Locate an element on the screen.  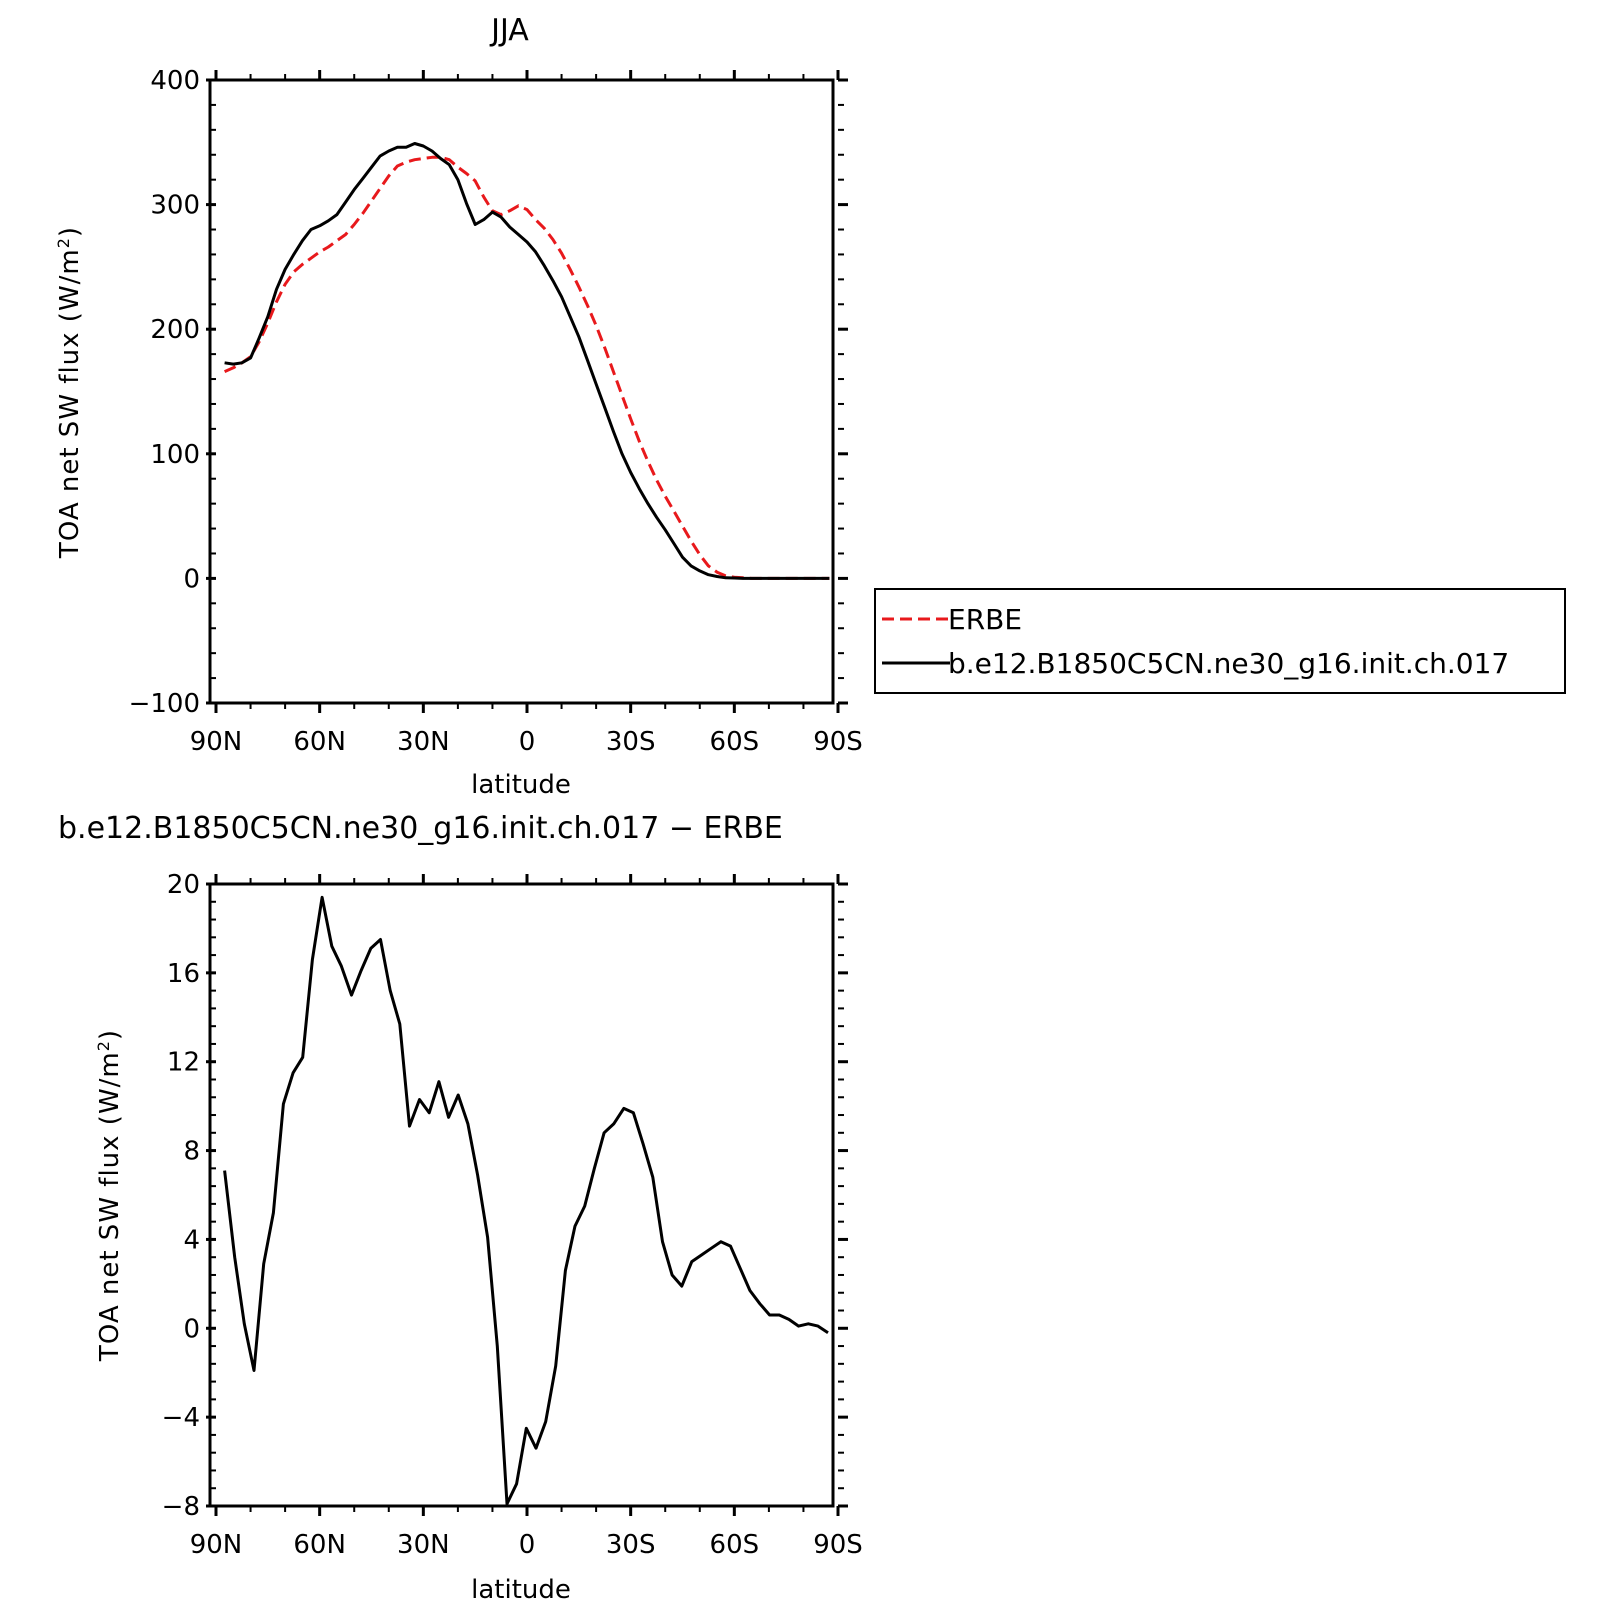
chart-top-x-tick-labels: 90N 60N 30N 0 30S 60S 90S is located at coordinates (526, 742).